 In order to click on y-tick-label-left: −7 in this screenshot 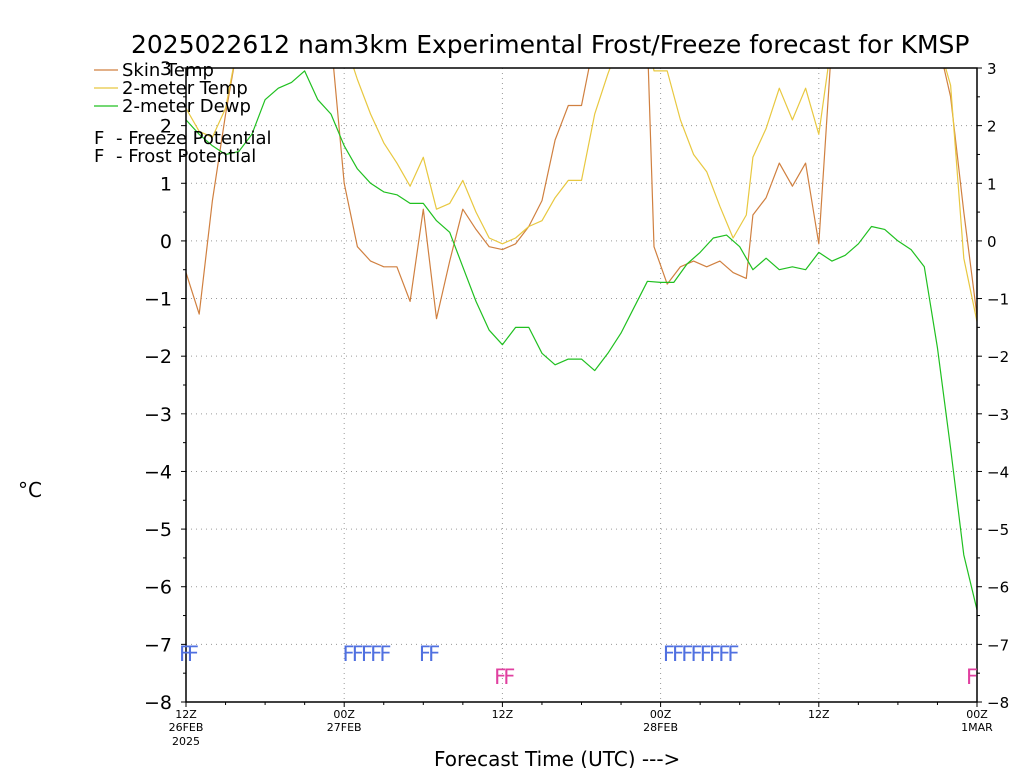, I will do `click(158, 645)`.